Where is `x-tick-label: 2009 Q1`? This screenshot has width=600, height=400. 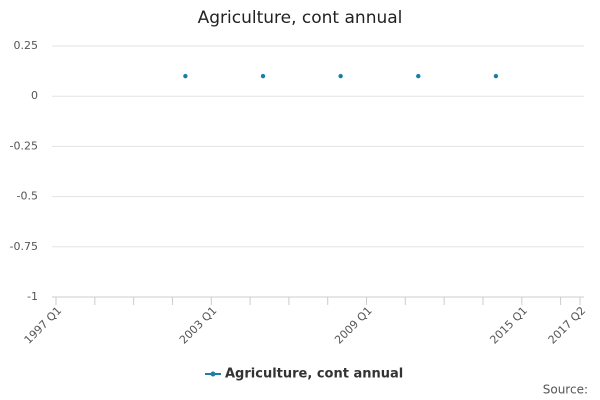
x-tick-label: 2009 Q1 is located at coordinates (353, 325).